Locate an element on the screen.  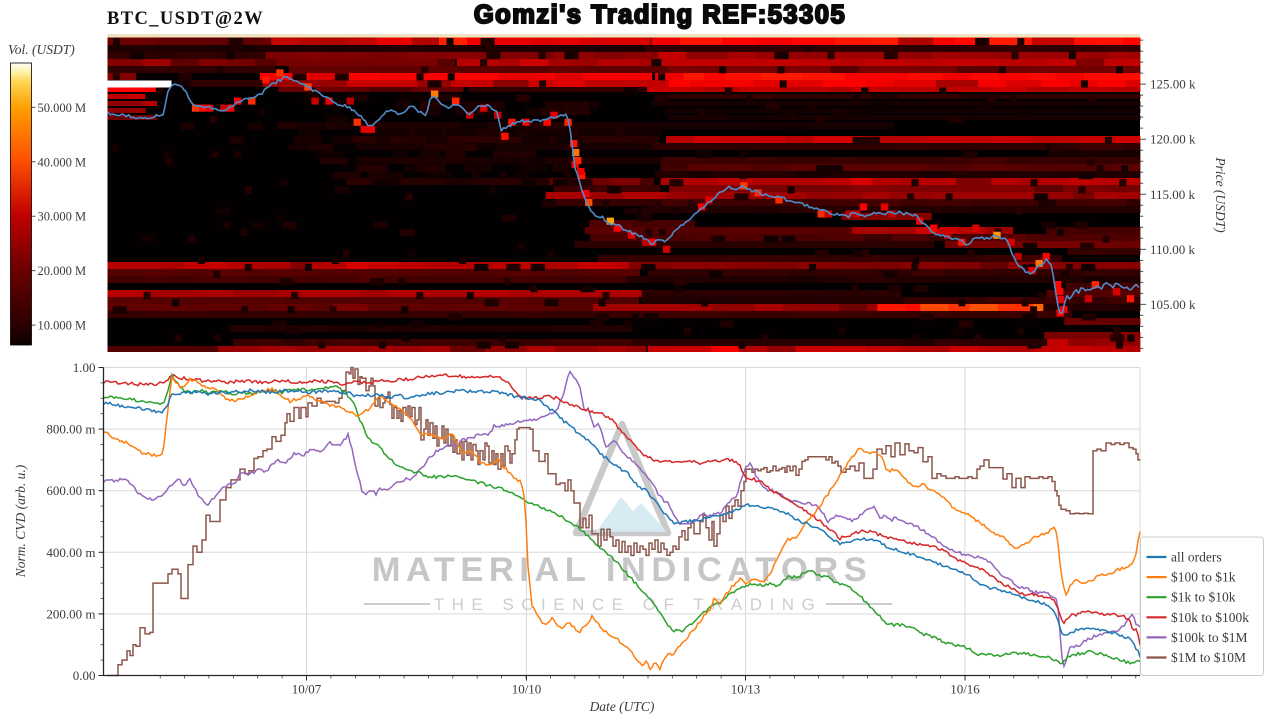
svg-text: Price (USDT) is located at coordinates (1220, 194).